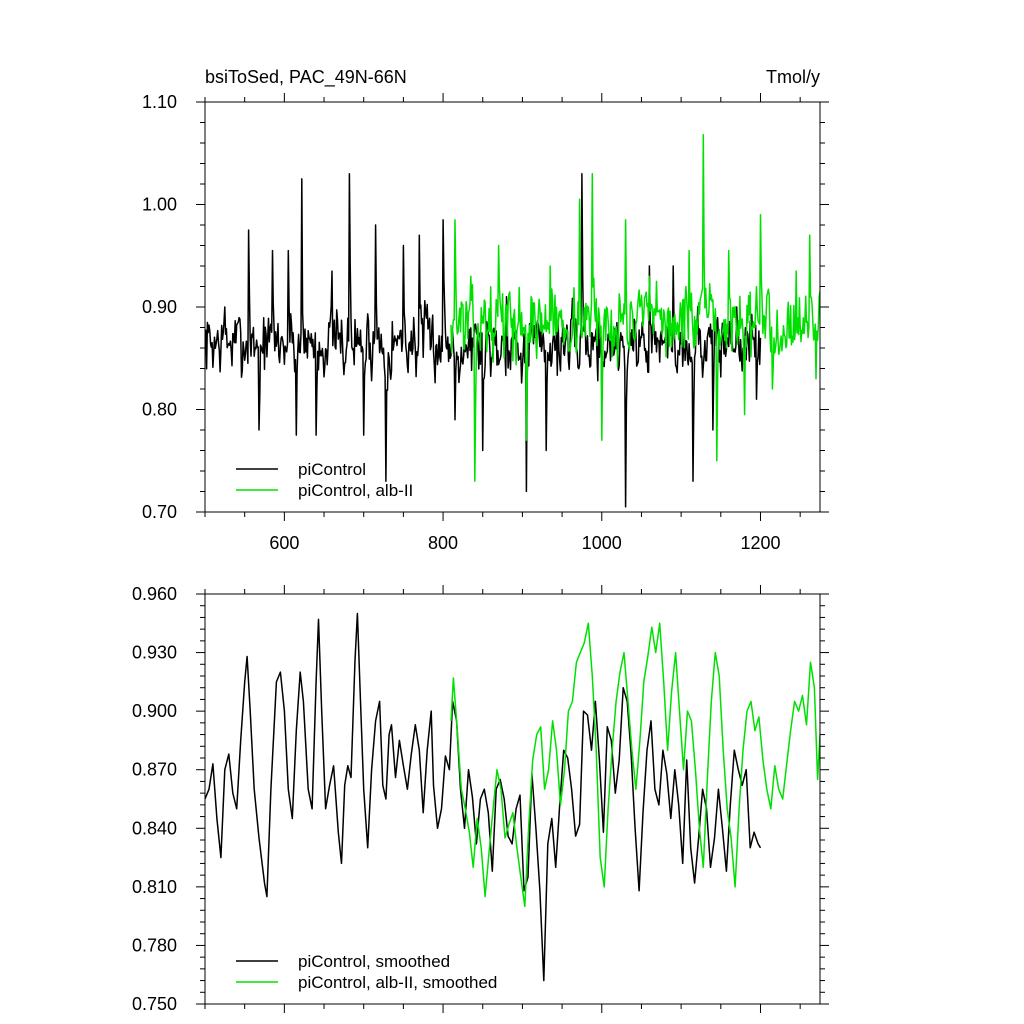  Describe the element at coordinates (159, 512) in the screenshot. I see `y-tick-label: 0.70` at that location.